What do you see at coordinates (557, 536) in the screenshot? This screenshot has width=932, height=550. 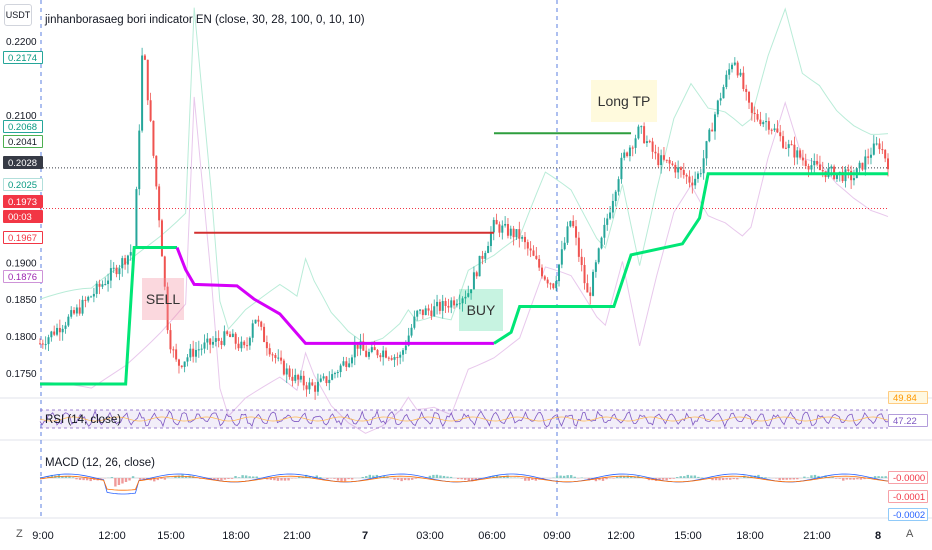 I see `time-tick-label: 09:00` at bounding box center [557, 536].